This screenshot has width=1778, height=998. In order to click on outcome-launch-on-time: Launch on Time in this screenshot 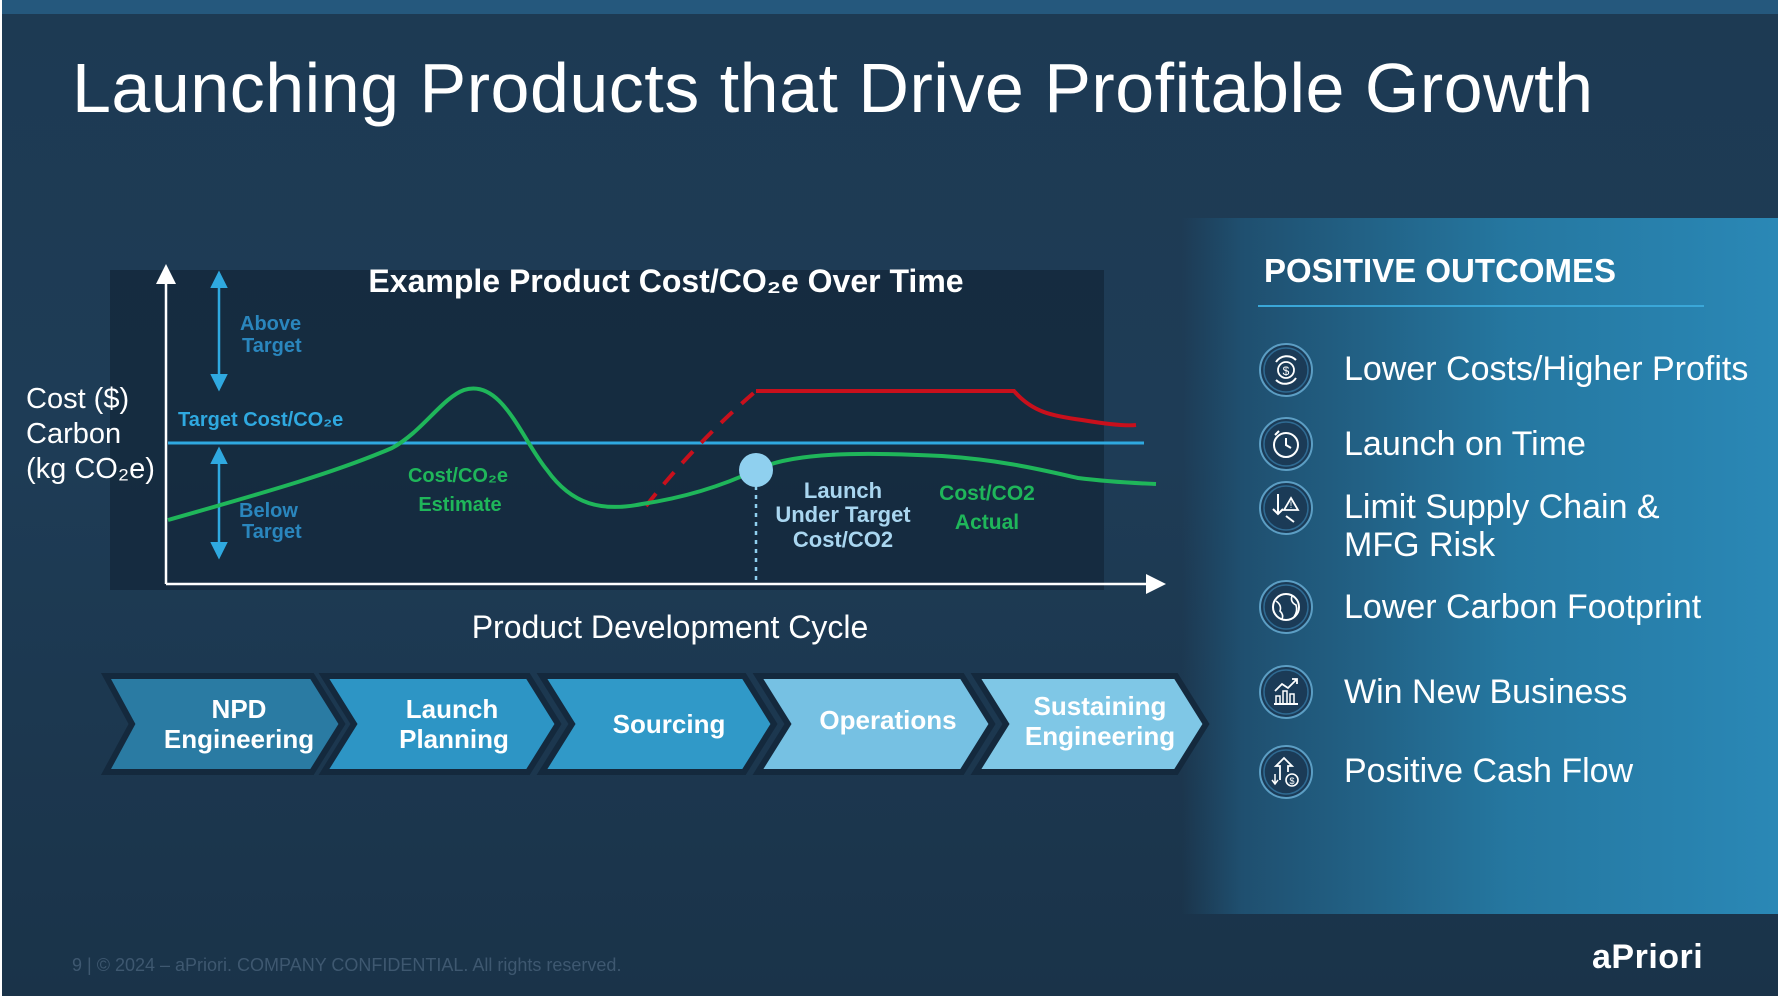, I will do `click(1465, 444)`.